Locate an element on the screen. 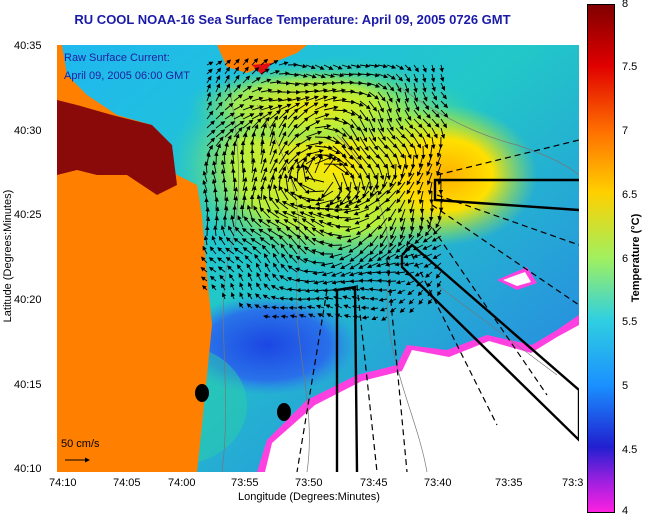 This screenshot has height=518, width=654. mooring-marker is located at coordinates (284, 412).